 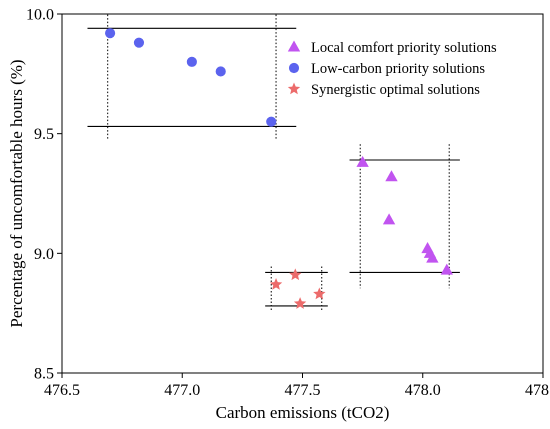 What do you see at coordinates (294, 46) in the screenshot?
I see `legend-marker-local-comfort-priority-solutions` at bounding box center [294, 46].